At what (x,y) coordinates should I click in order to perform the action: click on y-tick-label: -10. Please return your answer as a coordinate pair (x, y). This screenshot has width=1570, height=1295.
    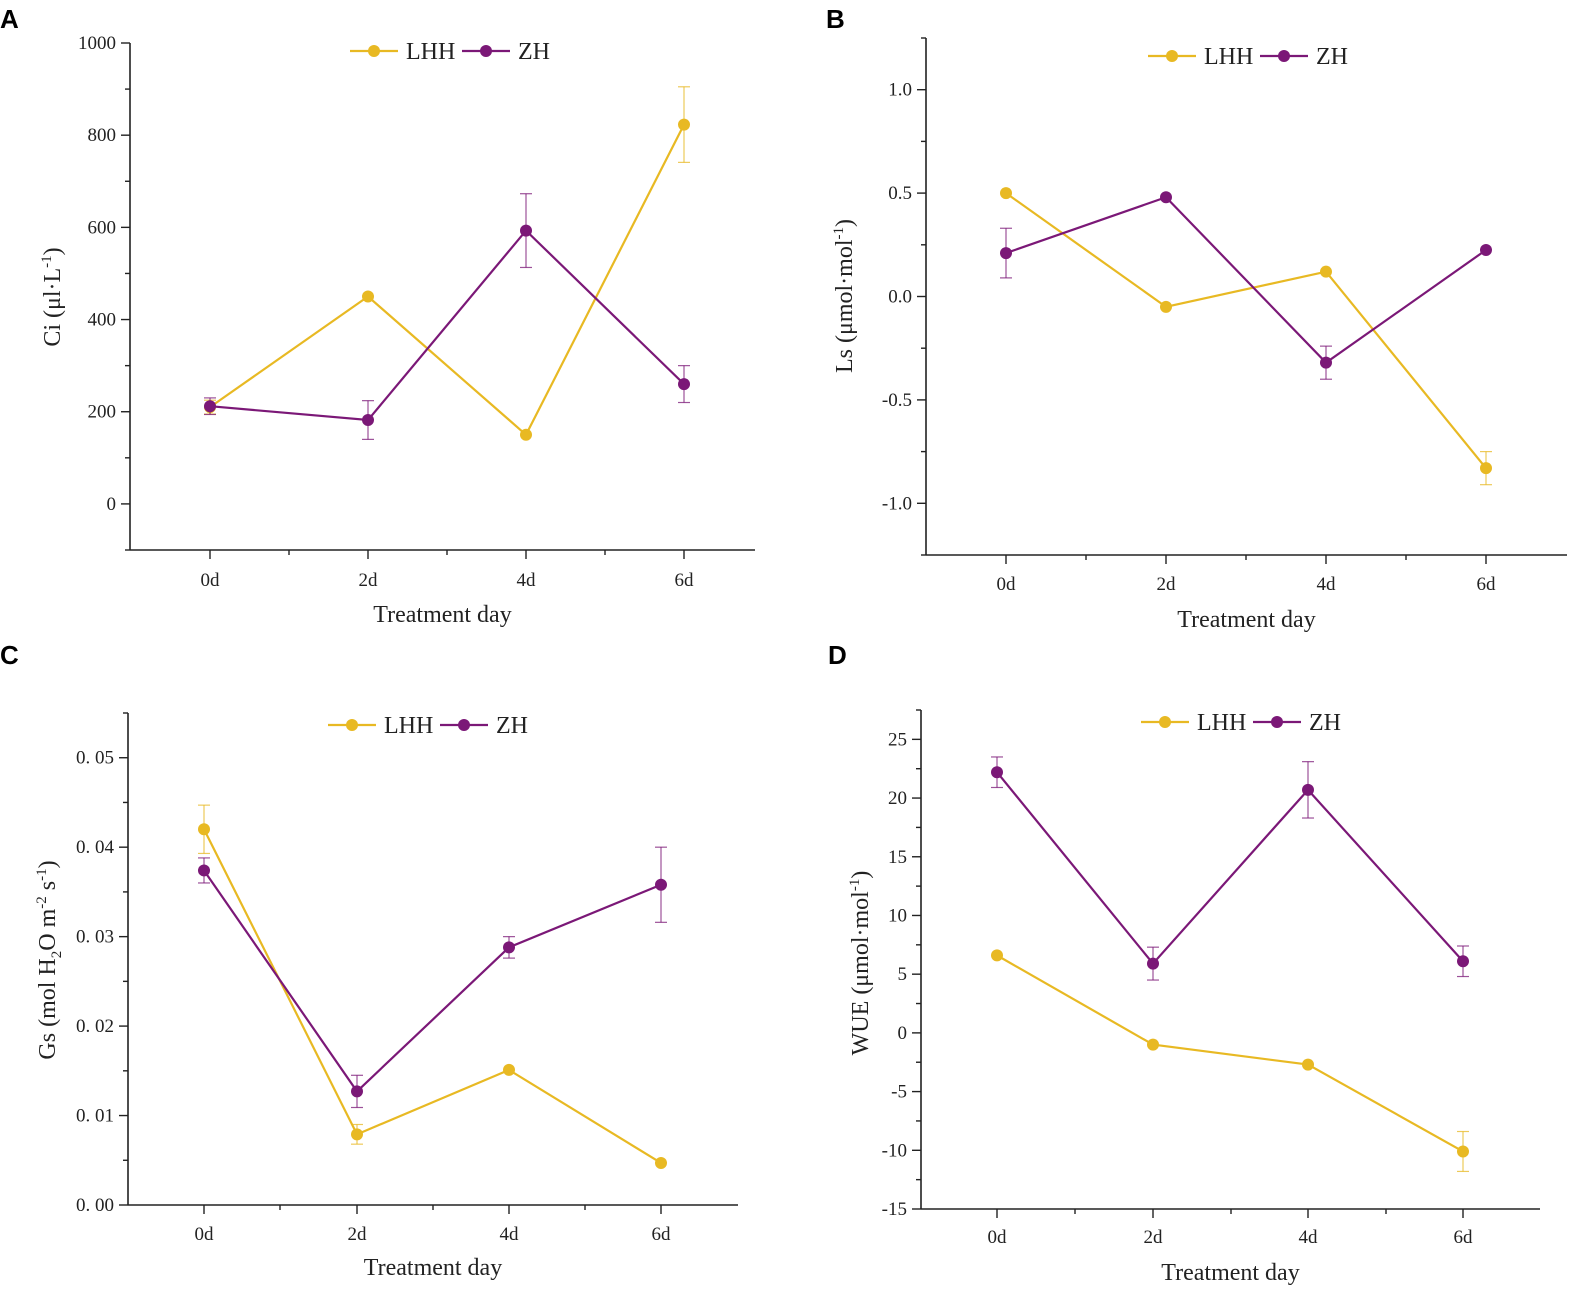
    Looking at the image, I should click on (894, 1150).